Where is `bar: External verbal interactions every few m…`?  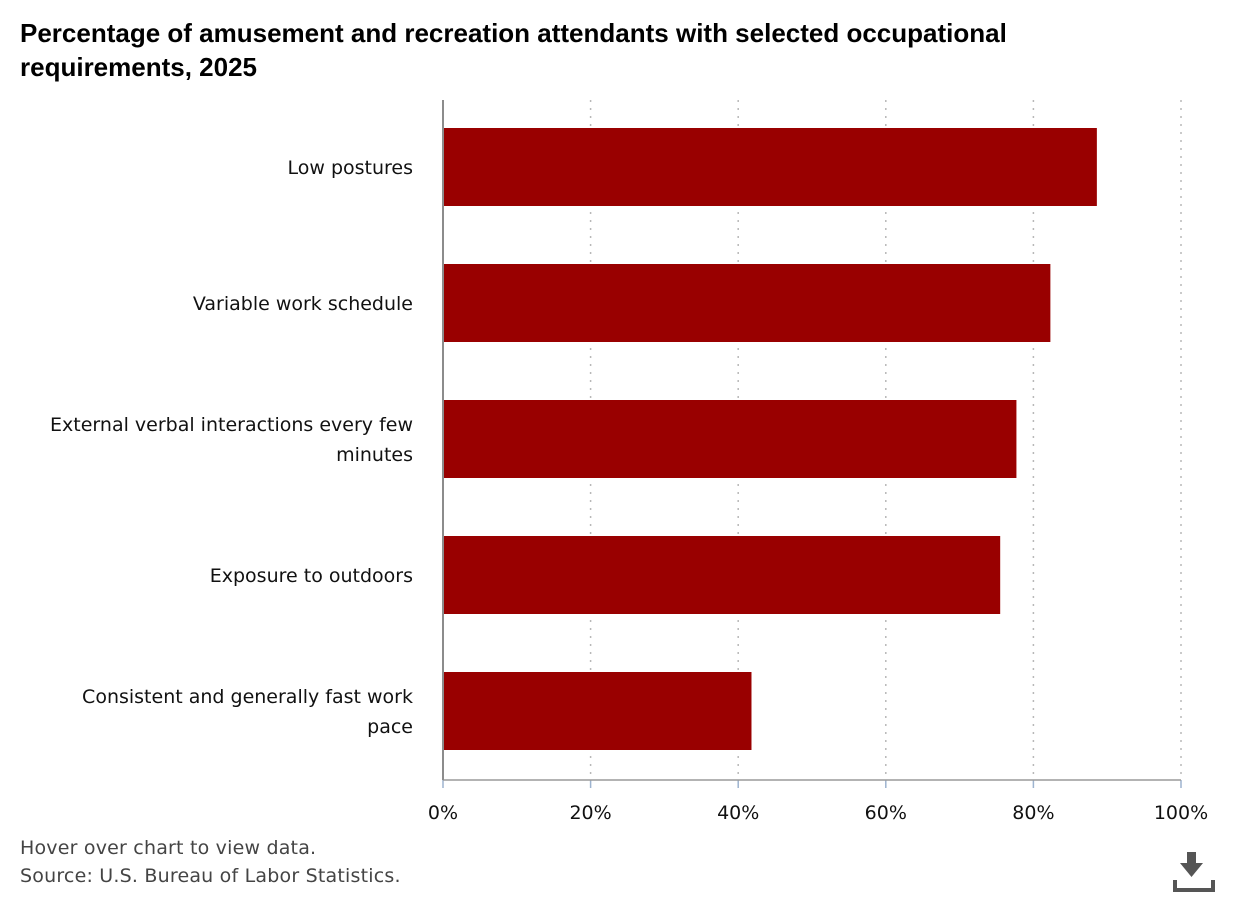
bar: External verbal interactions every few m… is located at coordinates (730, 439).